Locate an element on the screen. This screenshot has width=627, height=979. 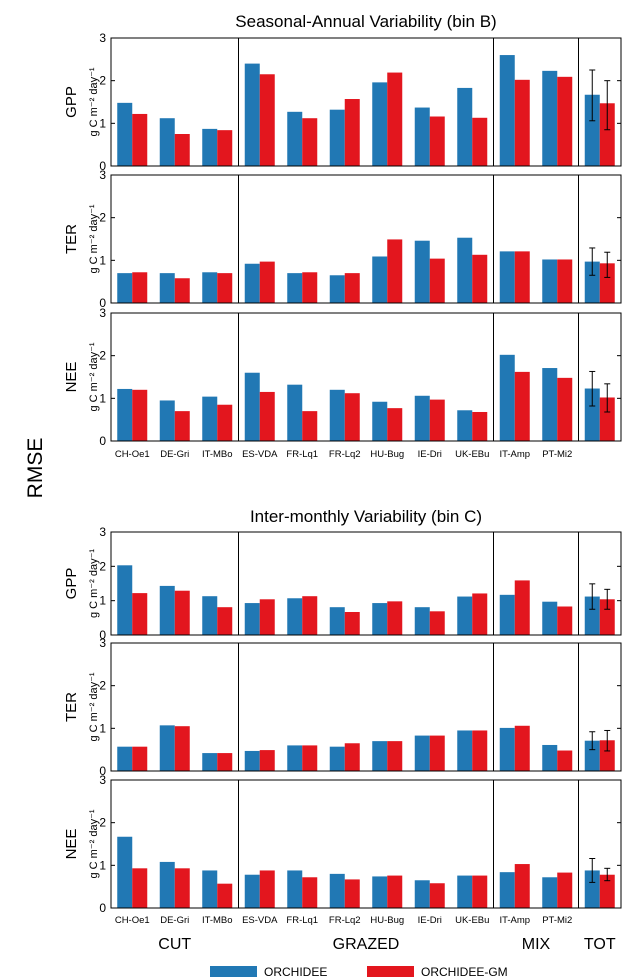
xtick-label: IT-Amp is located at coordinates (514, 920).